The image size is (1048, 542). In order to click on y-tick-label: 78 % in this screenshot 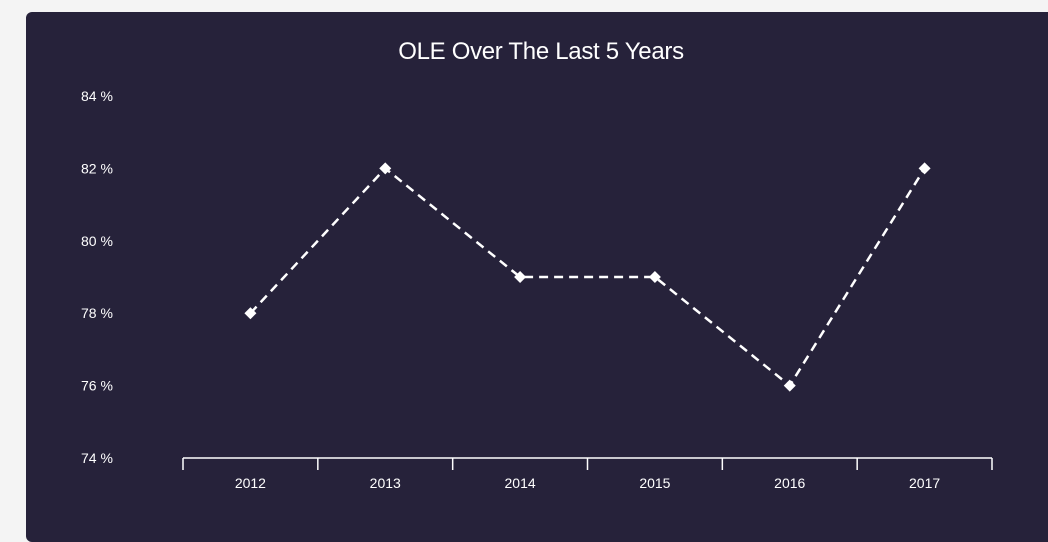, I will do `click(97, 313)`.